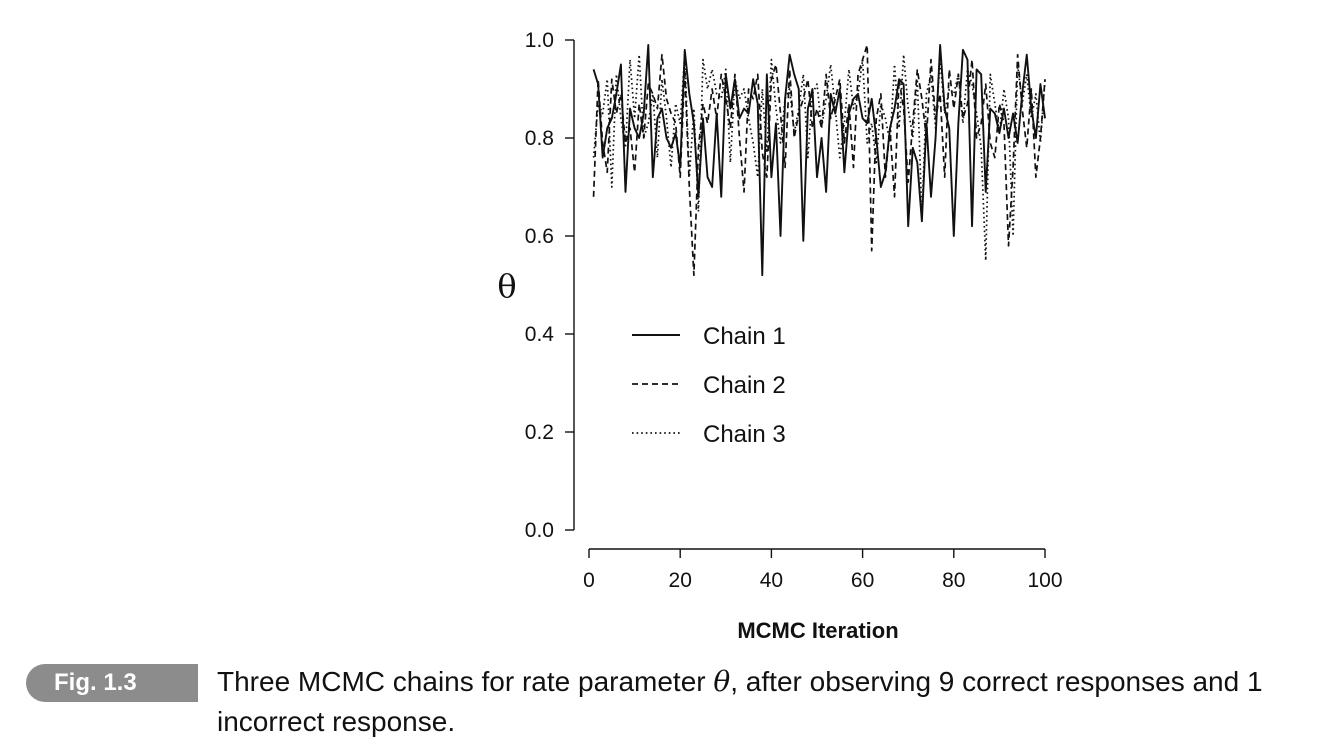 This screenshot has width=1340, height=744. What do you see at coordinates (112, 683) in the screenshot?
I see `figure-number-badge: Fig. 1.3` at bounding box center [112, 683].